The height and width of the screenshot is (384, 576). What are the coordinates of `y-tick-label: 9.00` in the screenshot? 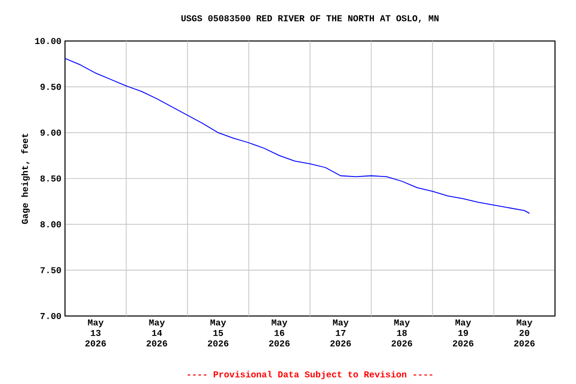 It's located at (50, 133).